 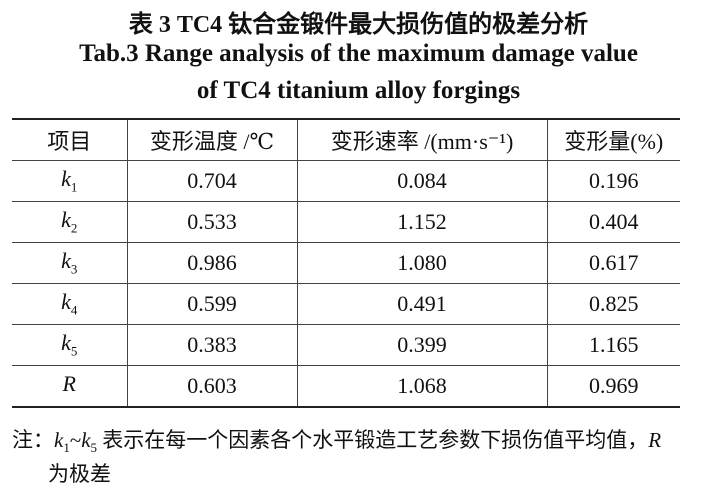 I want to click on table-row: k5 0.383 0.399 1.165, so click(x=346, y=345).